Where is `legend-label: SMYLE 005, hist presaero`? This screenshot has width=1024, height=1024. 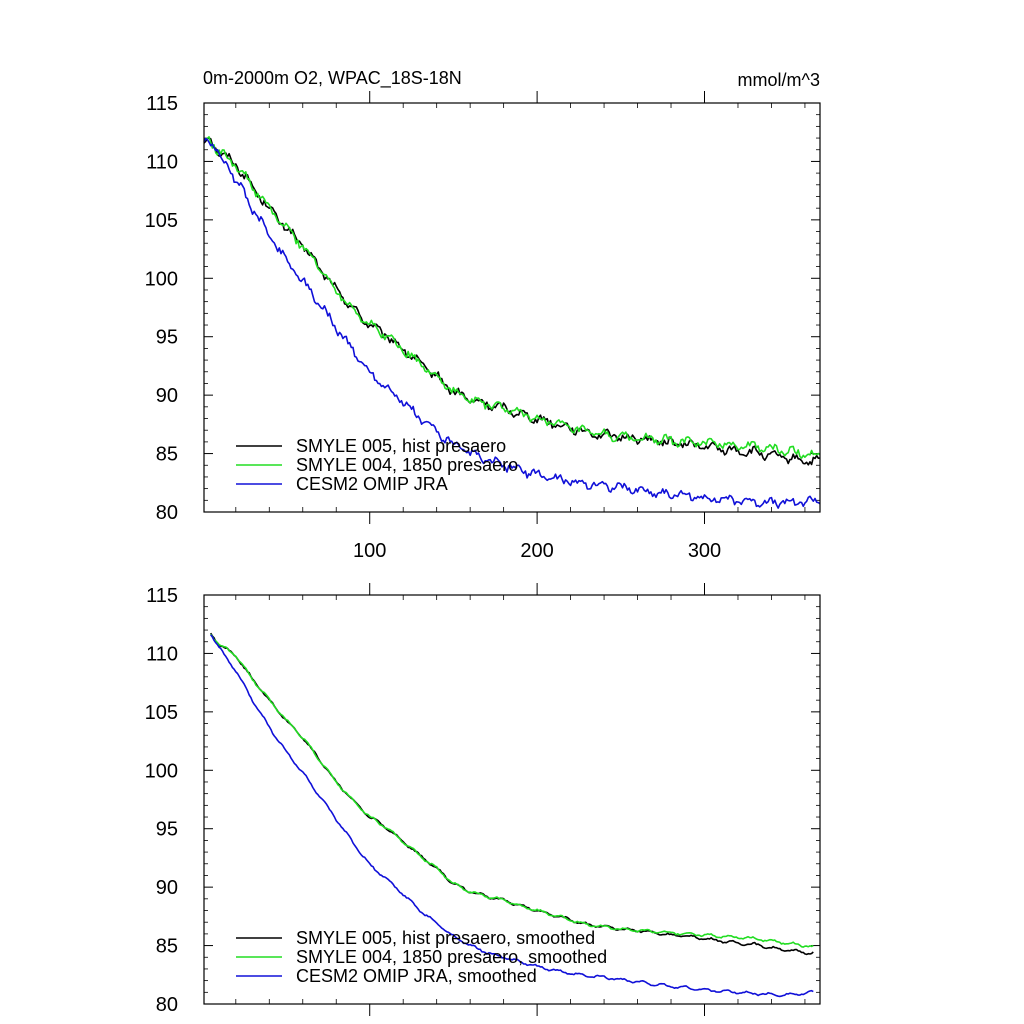
legend-label: SMYLE 005, hist presaero is located at coordinates (401, 446).